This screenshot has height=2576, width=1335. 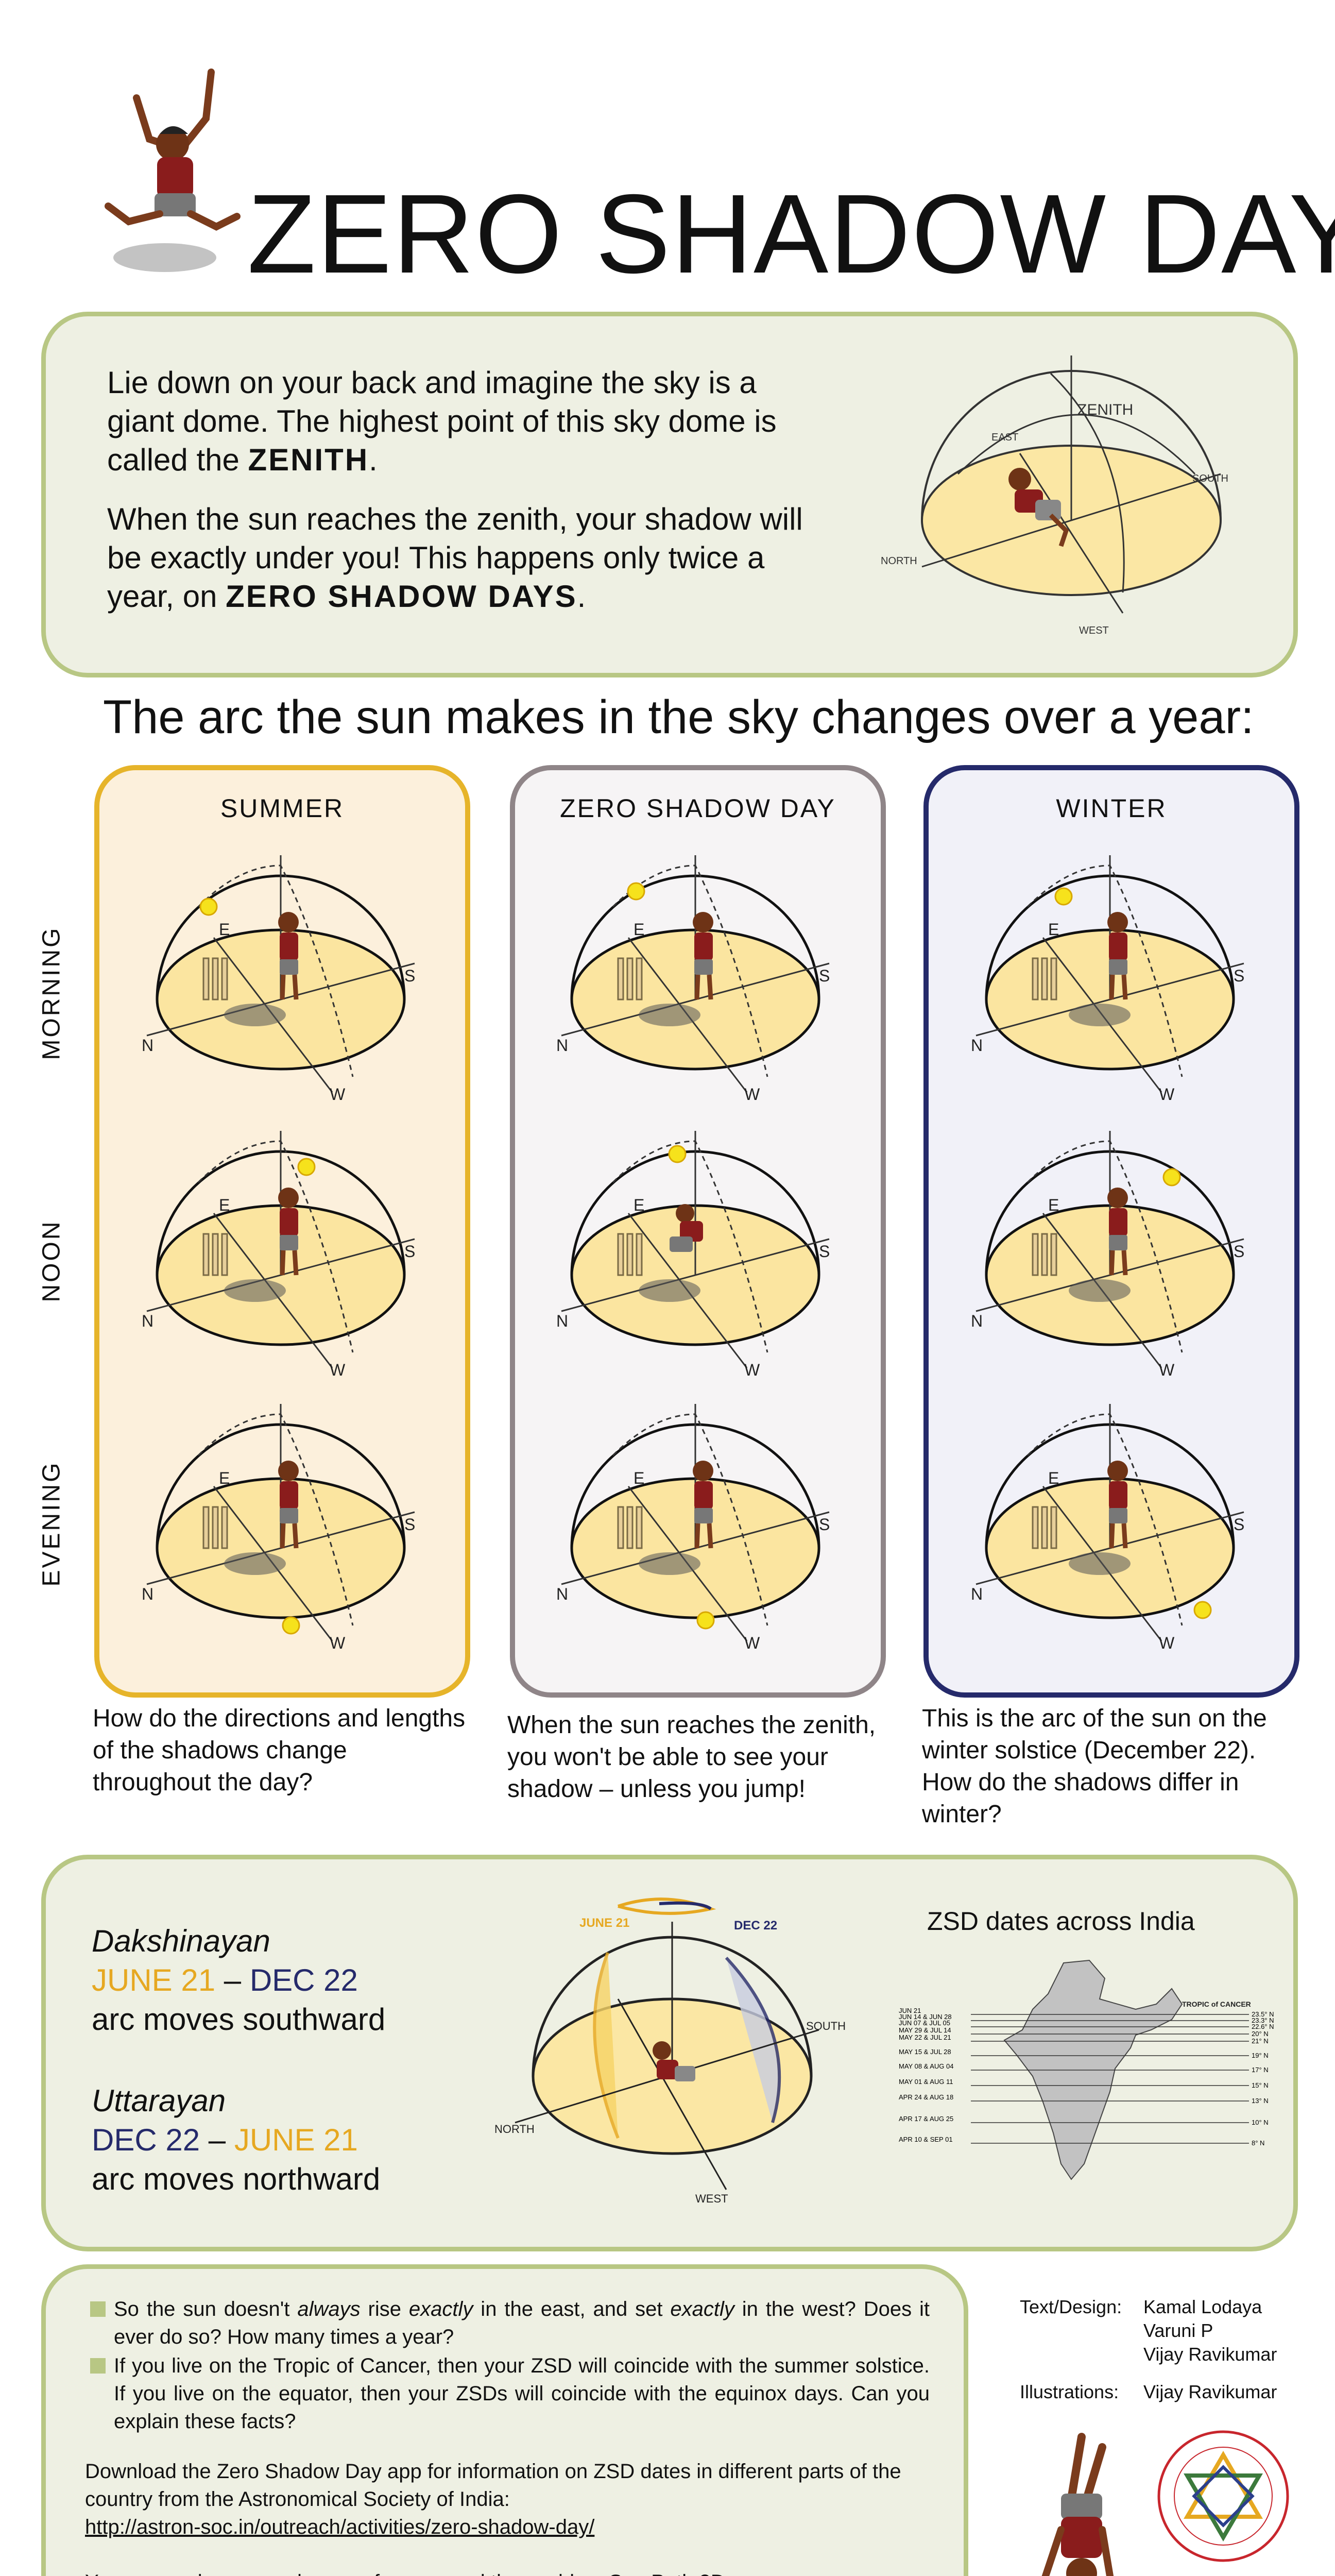 I want to click on zsd-noon-dome: E S N W, so click(x=693, y=1254).